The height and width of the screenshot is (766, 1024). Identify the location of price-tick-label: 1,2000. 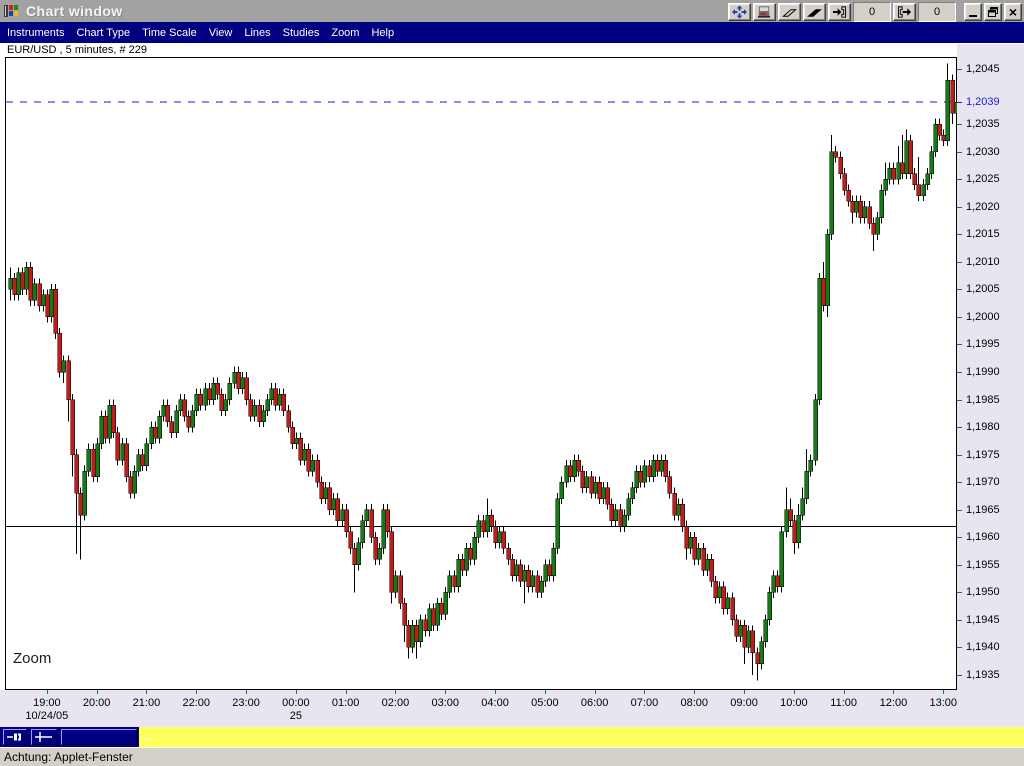
(983, 316).